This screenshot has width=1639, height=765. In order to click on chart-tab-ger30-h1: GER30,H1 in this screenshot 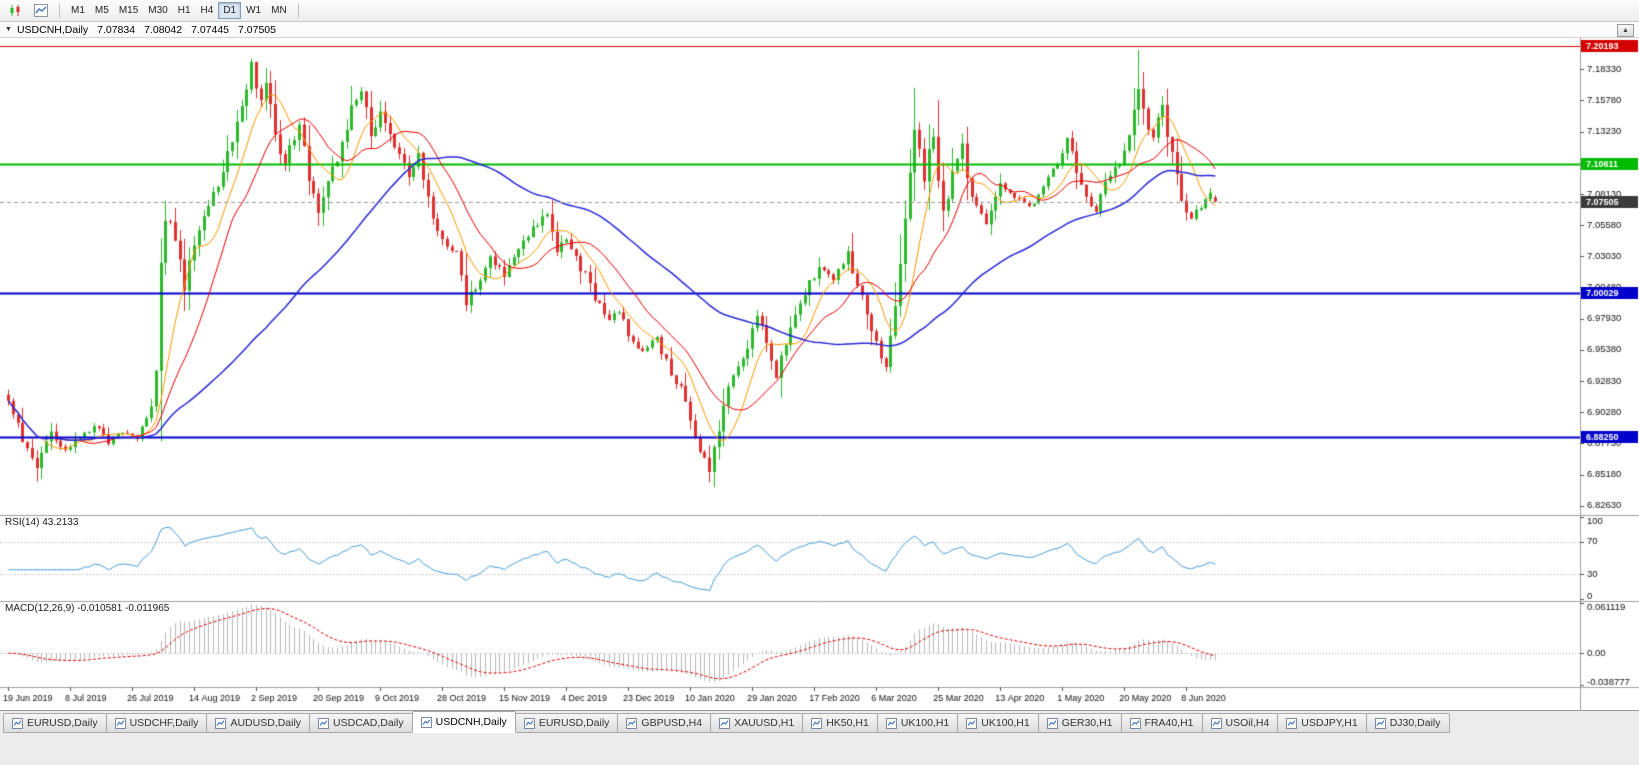, I will do `click(1079, 723)`.